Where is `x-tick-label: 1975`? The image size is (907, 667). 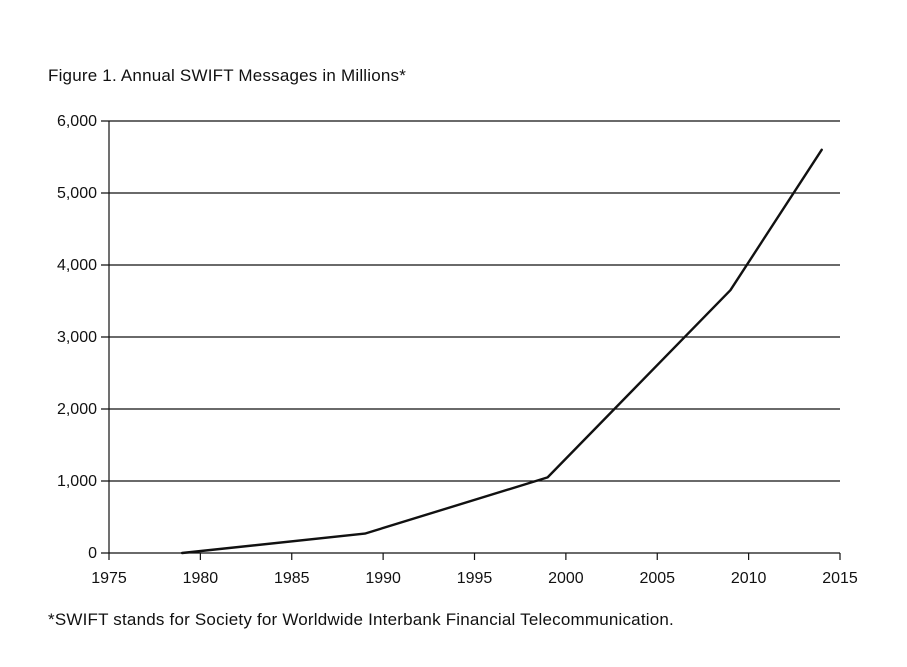
x-tick-label: 1975 is located at coordinates (109, 578).